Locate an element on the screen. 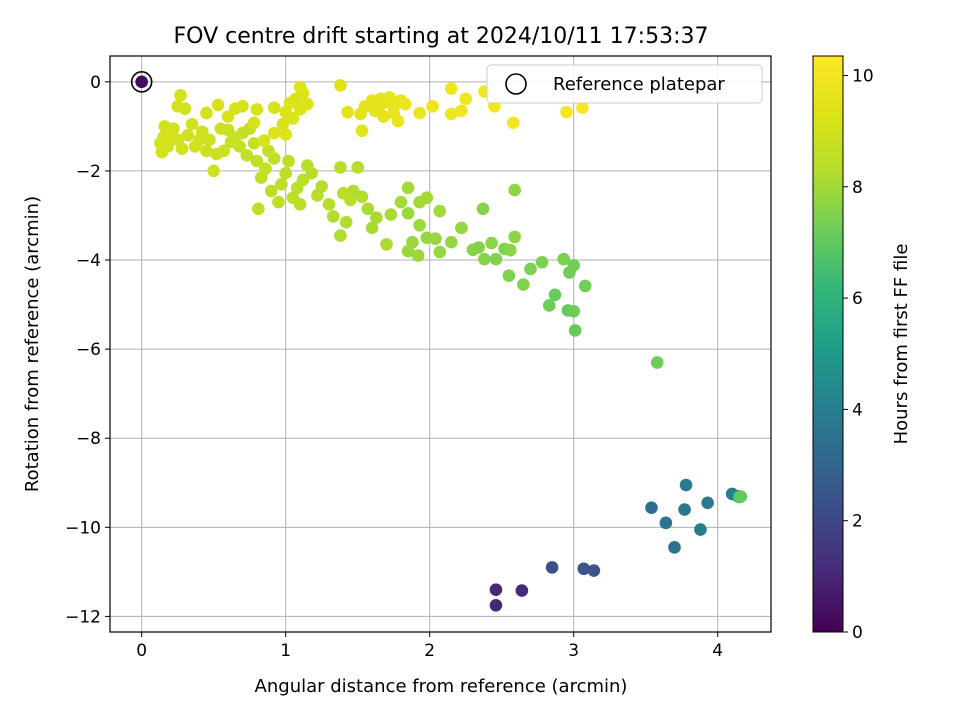  colorbar-tick-label: 0 is located at coordinates (857, 633).